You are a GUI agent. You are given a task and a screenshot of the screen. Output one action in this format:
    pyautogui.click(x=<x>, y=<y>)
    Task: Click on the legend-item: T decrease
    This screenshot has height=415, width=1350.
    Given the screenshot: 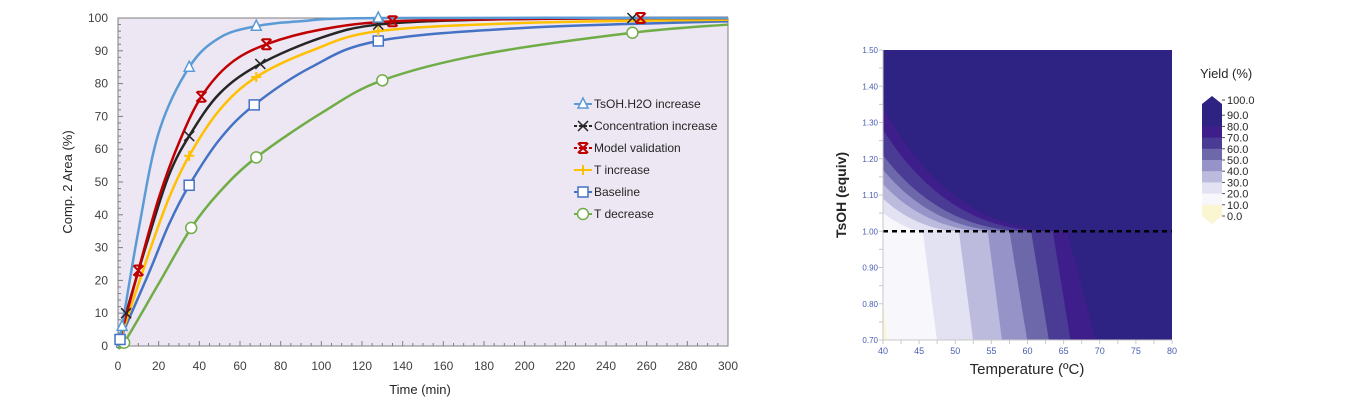 What is the action you would take?
    pyautogui.click(x=614, y=214)
    